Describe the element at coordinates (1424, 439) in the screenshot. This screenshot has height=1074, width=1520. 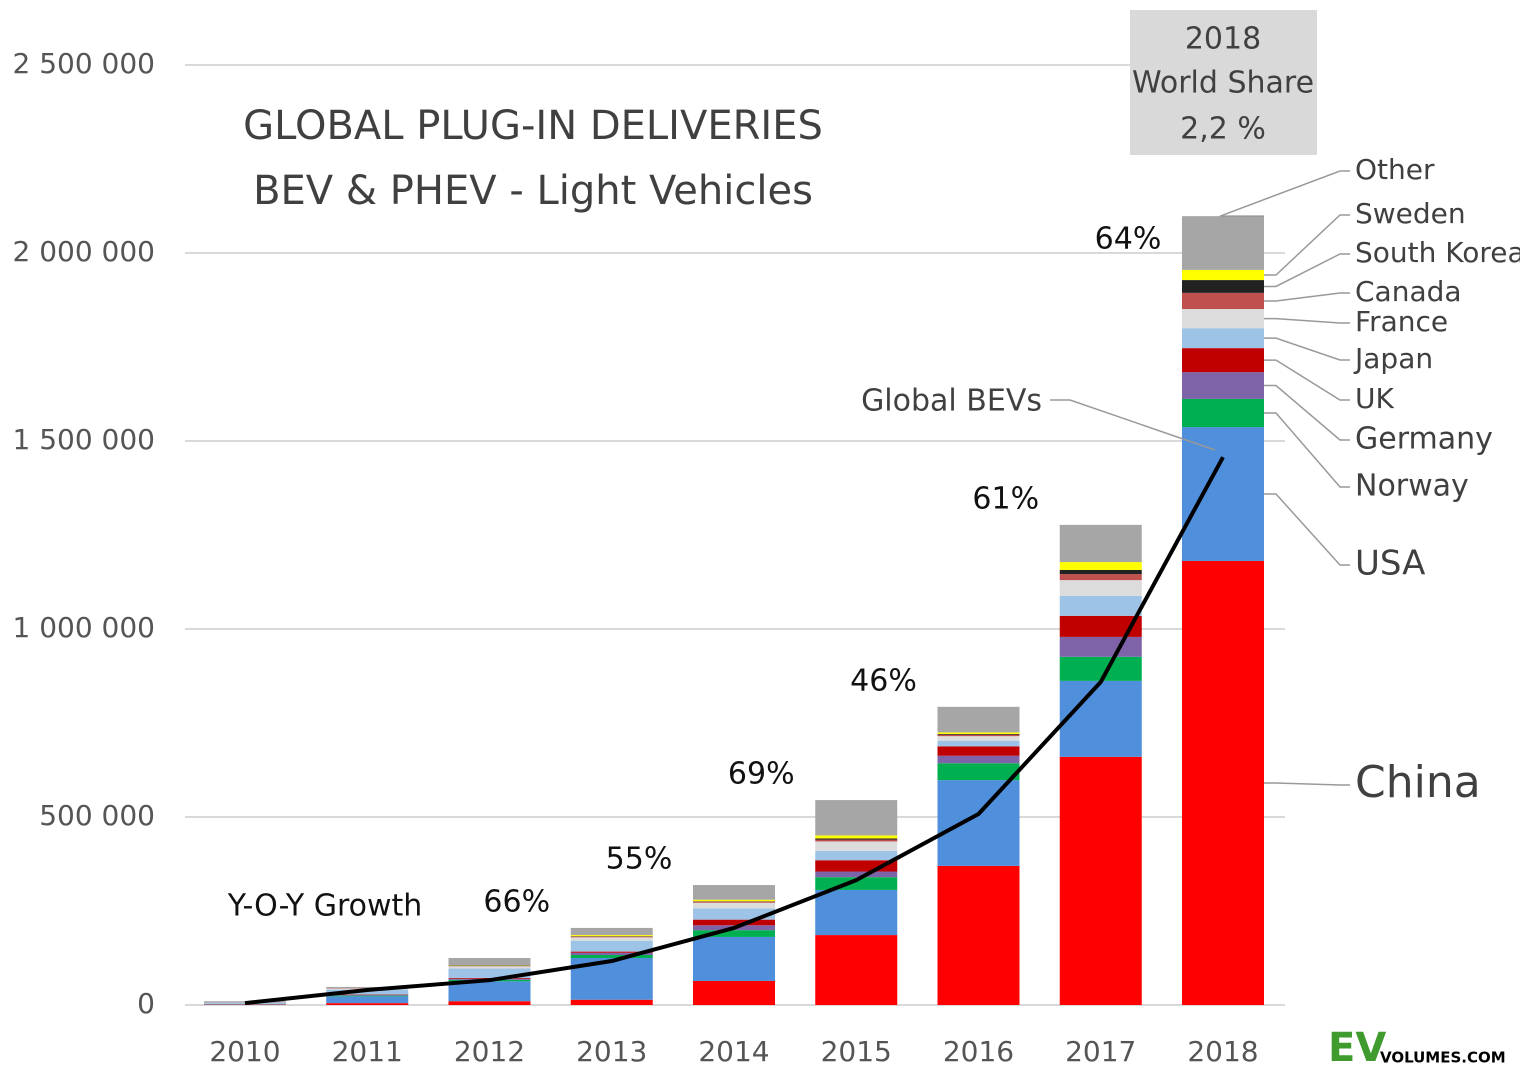
I see `legend-label: Germany` at that location.